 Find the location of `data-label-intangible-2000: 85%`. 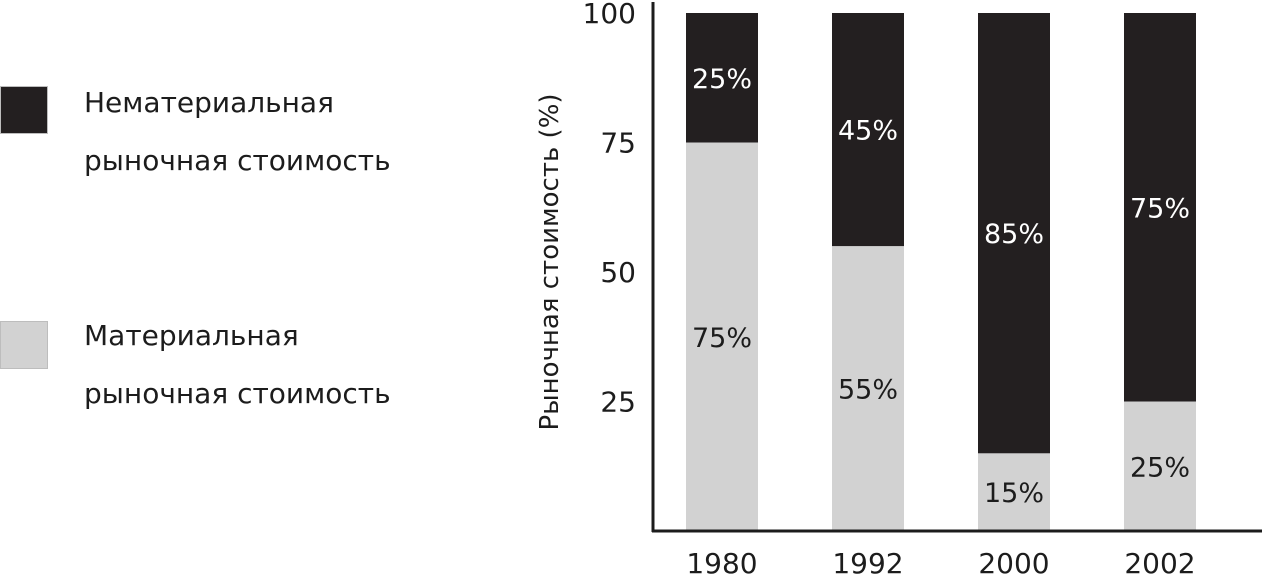

data-label-intangible-2000: 85% is located at coordinates (1014, 234).